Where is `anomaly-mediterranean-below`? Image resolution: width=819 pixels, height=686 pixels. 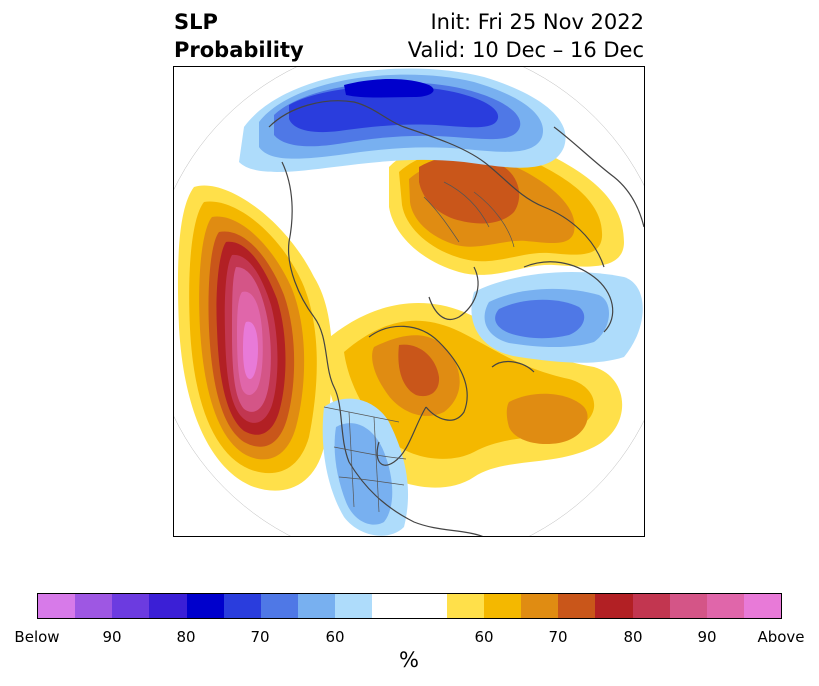 anomaly-mediterranean-below is located at coordinates (557, 317).